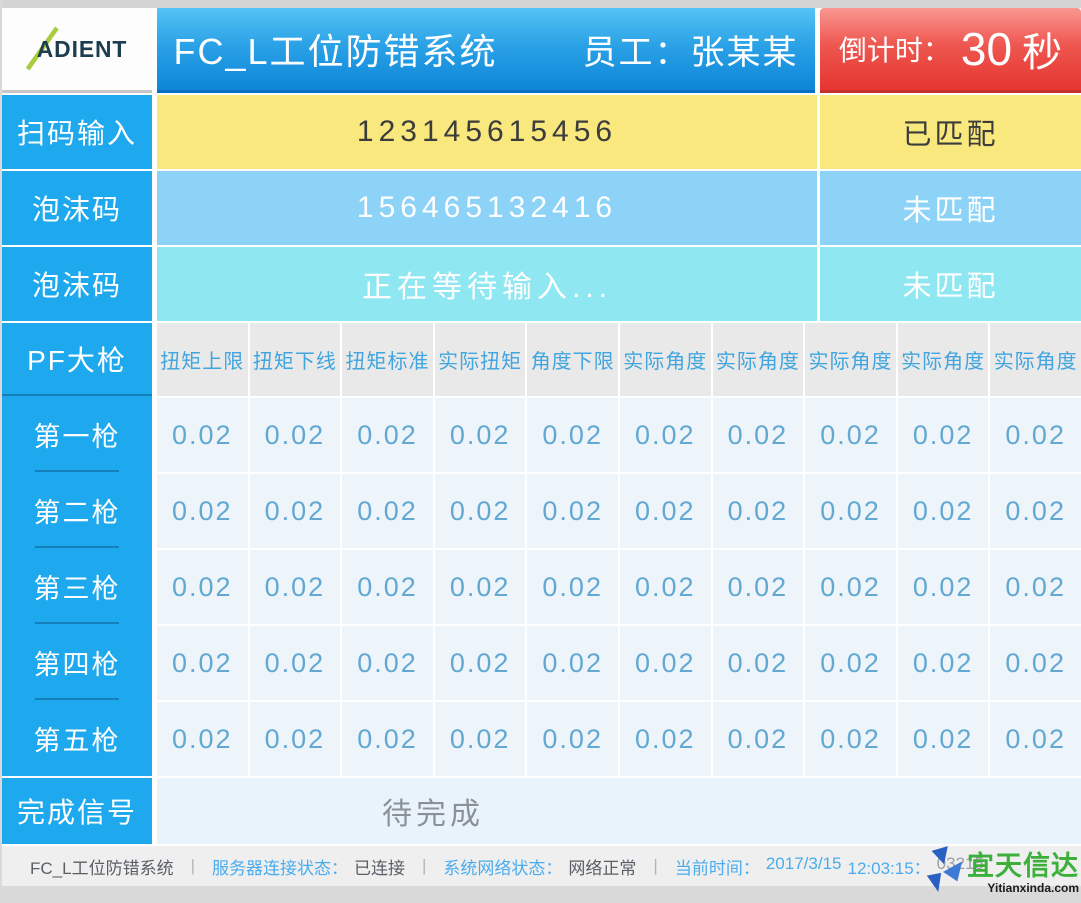 This screenshot has height=903, width=1081. I want to click on gun-row-label: 第二枪, so click(77, 510).